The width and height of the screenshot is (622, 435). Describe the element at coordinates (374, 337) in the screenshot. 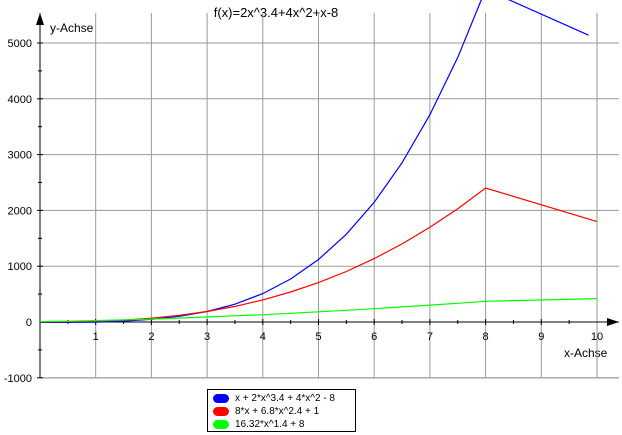

I see `x-tick-label: 6` at that location.